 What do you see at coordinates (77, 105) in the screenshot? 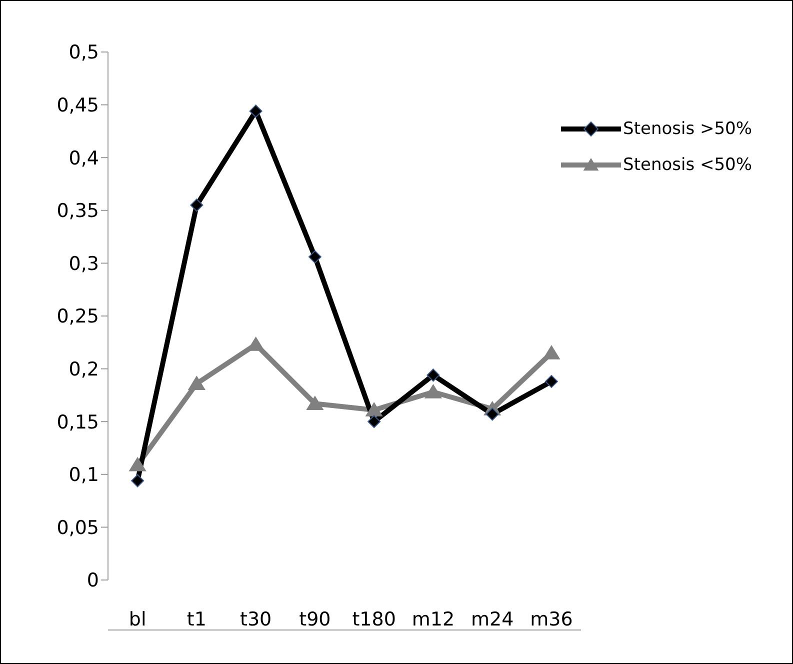
I see `y-tick-label: 0,45` at bounding box center [77, 105].